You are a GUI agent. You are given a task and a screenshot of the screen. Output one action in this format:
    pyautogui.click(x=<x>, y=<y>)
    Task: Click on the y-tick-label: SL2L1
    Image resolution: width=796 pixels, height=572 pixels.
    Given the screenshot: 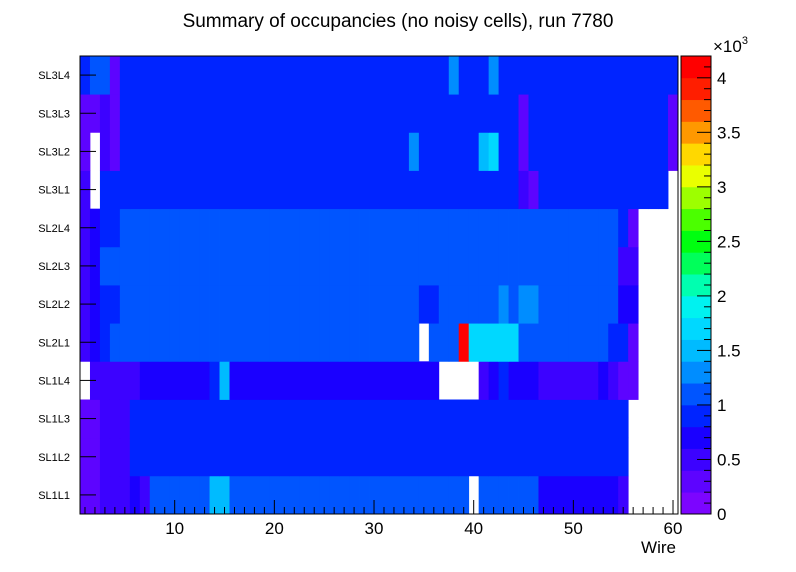 What is the action you would take?
    pyautogui.click(x=54, y=343)
    